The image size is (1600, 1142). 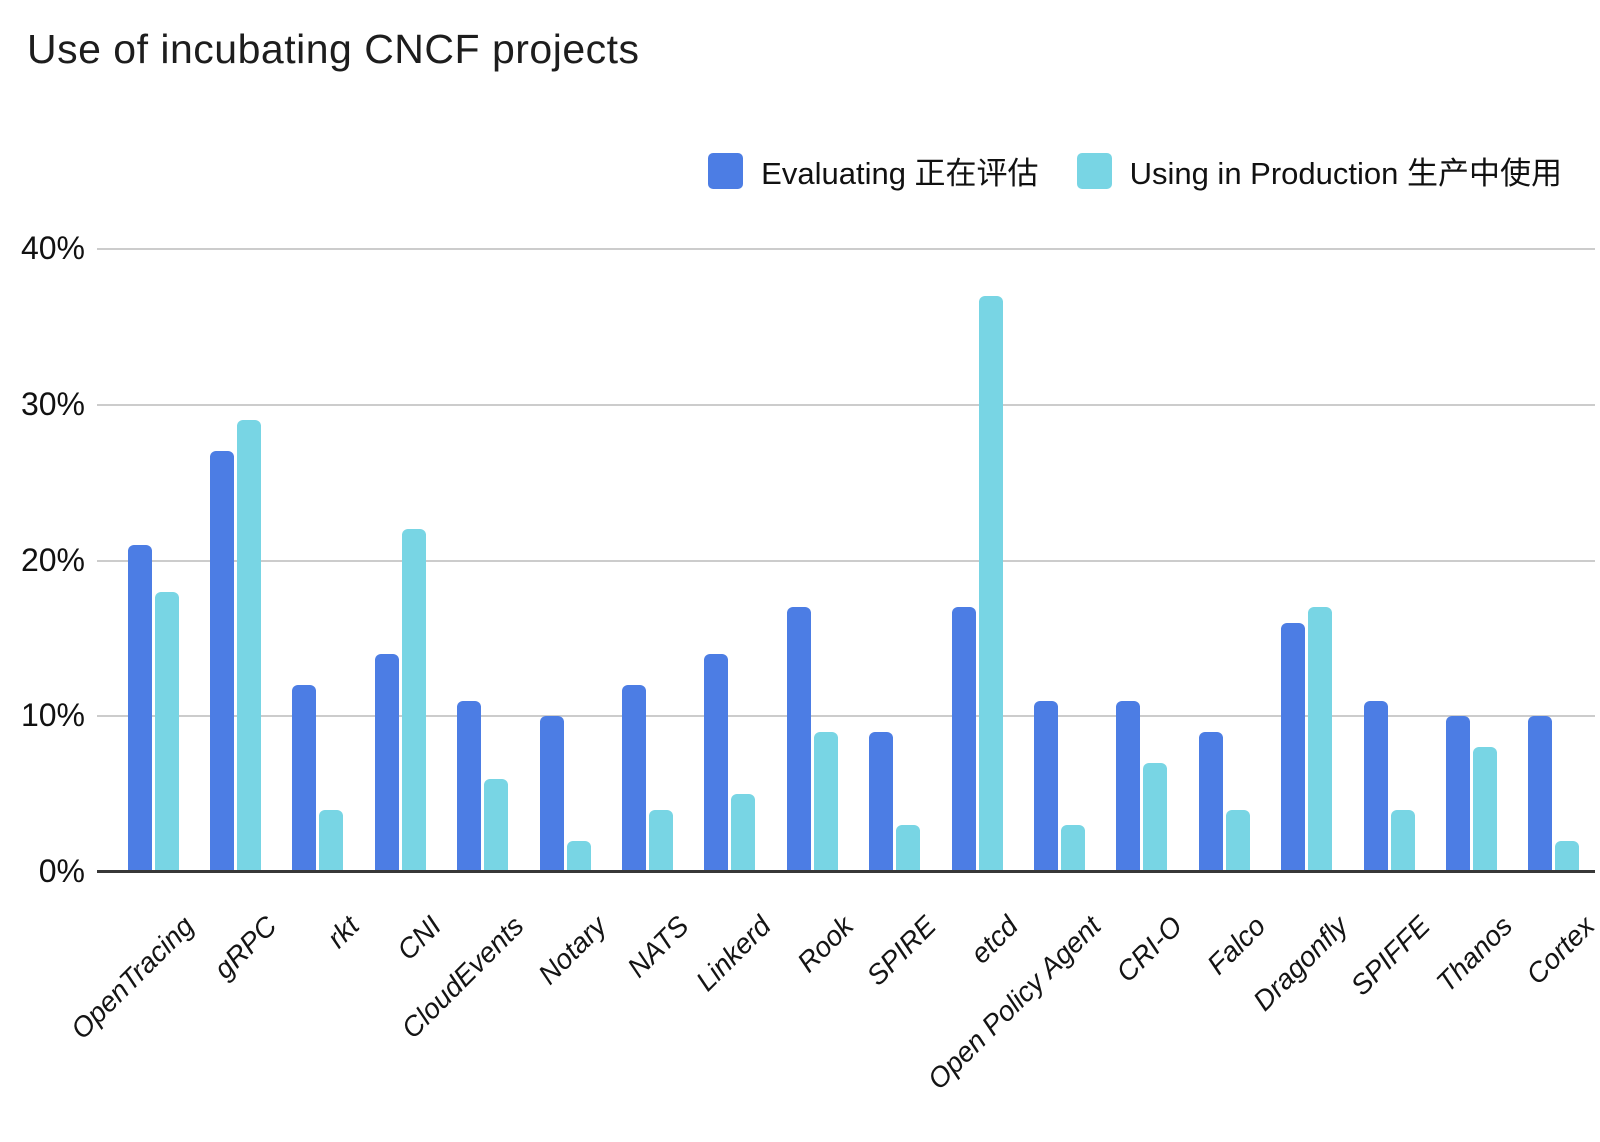 What do you see at coordinates (1567, 856) in the screenshot?
I see `bar-production-cortex` at bounding box center [1567, 856].